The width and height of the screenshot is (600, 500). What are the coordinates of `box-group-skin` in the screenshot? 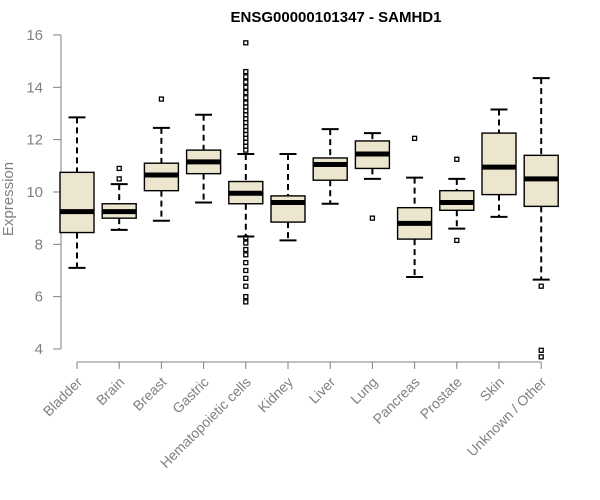 It's located at (499, 163).